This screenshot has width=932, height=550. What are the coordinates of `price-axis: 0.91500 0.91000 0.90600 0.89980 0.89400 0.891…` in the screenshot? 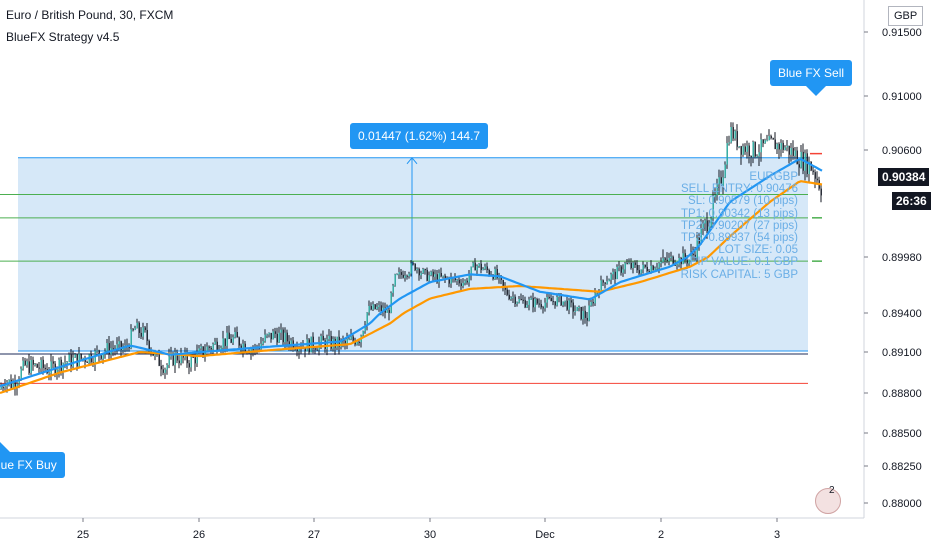 It's located at (893, 268).